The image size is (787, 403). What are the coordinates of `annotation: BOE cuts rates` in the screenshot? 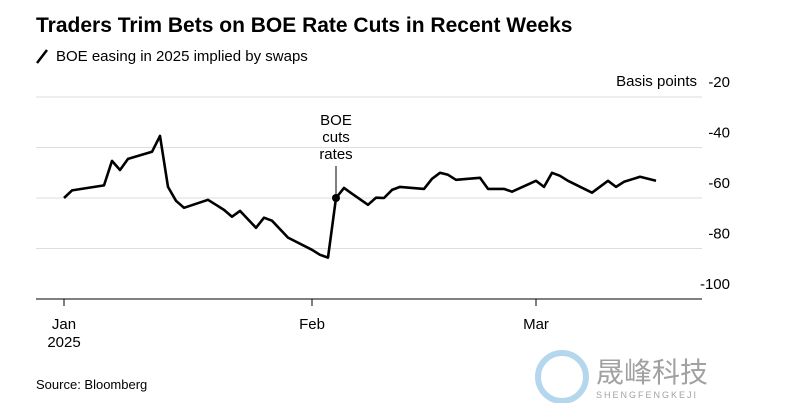 It's located at (335, 137).